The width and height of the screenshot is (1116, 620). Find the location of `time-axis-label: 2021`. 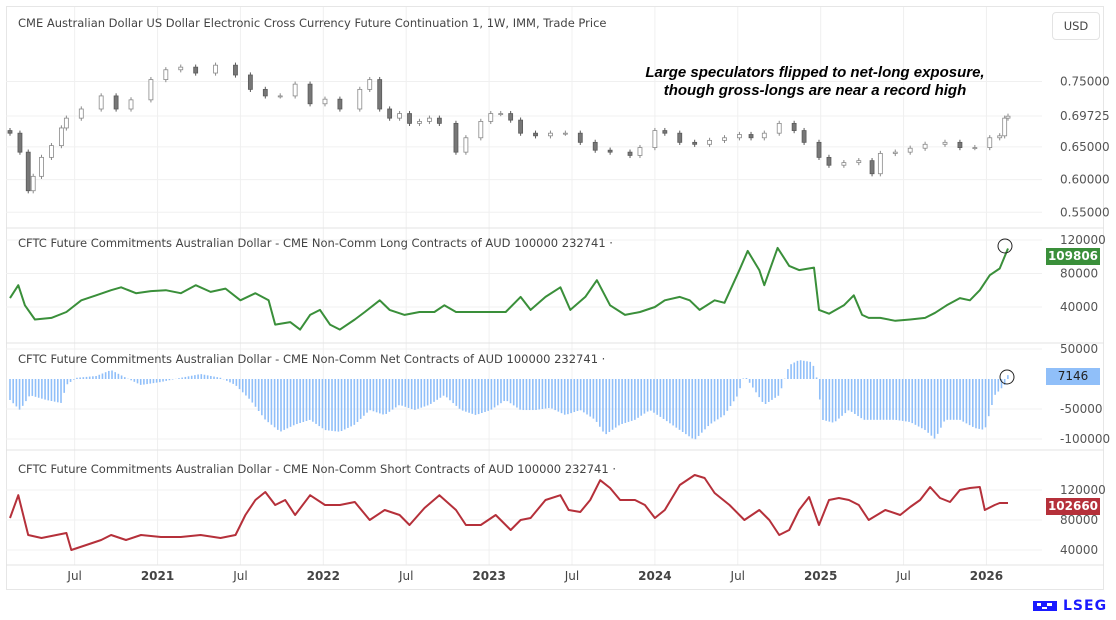

time-axis-label: 2021 is located at coordinates (157, 576).